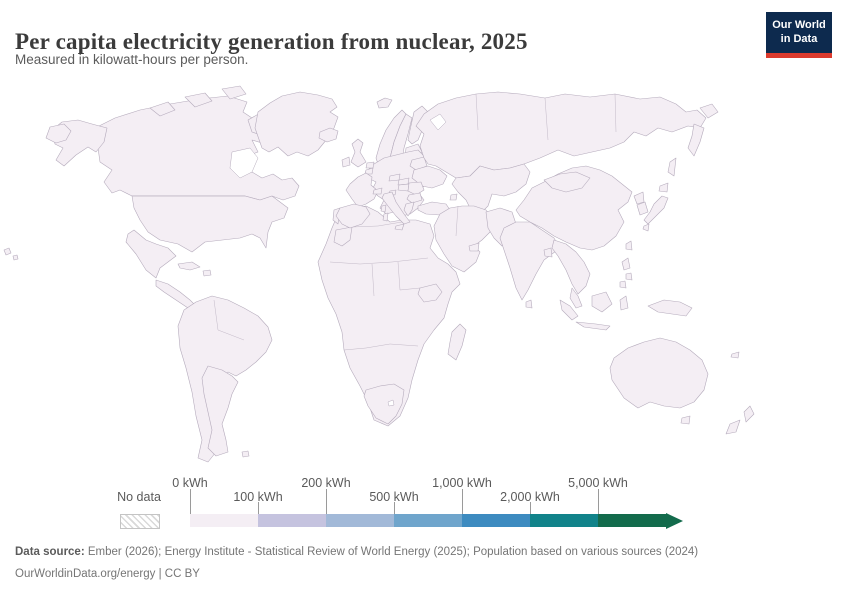 Image resolution: width=850 pixels, height=600 pixels. I want to click on region-africa, so click(389, 316).